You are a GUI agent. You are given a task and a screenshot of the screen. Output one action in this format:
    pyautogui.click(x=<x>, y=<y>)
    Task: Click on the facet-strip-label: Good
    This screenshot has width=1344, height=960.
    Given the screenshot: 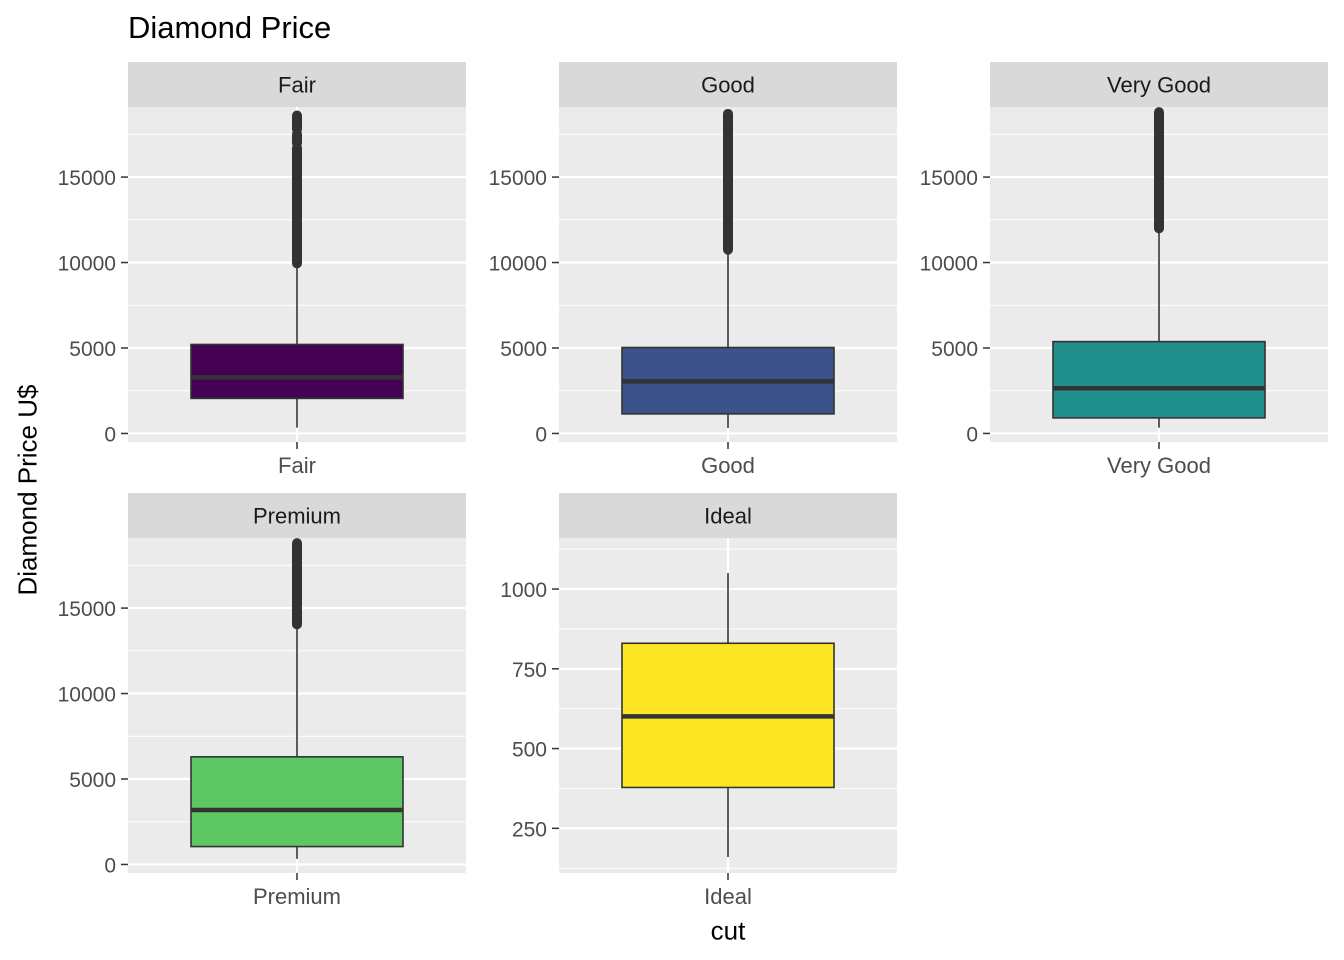 What is the action you would take?
    pyautogui.click(x=728, y=85)
    